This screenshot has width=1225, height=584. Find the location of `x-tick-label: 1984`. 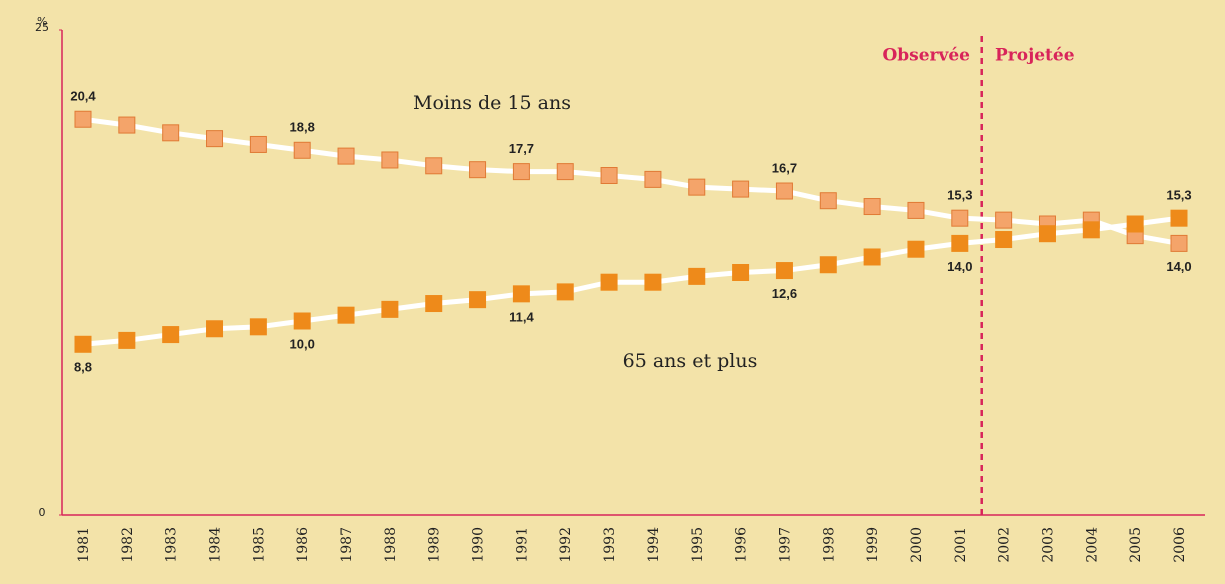

x-tick-label: 1984 is located at coordinates (216, 545).